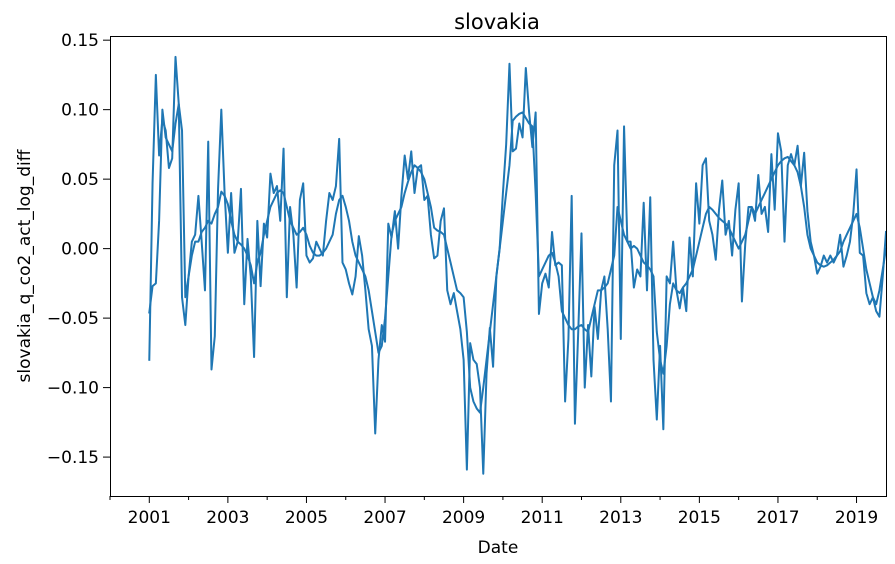  I want to click on x-tick-label-1: 2003, so click(227, 518).